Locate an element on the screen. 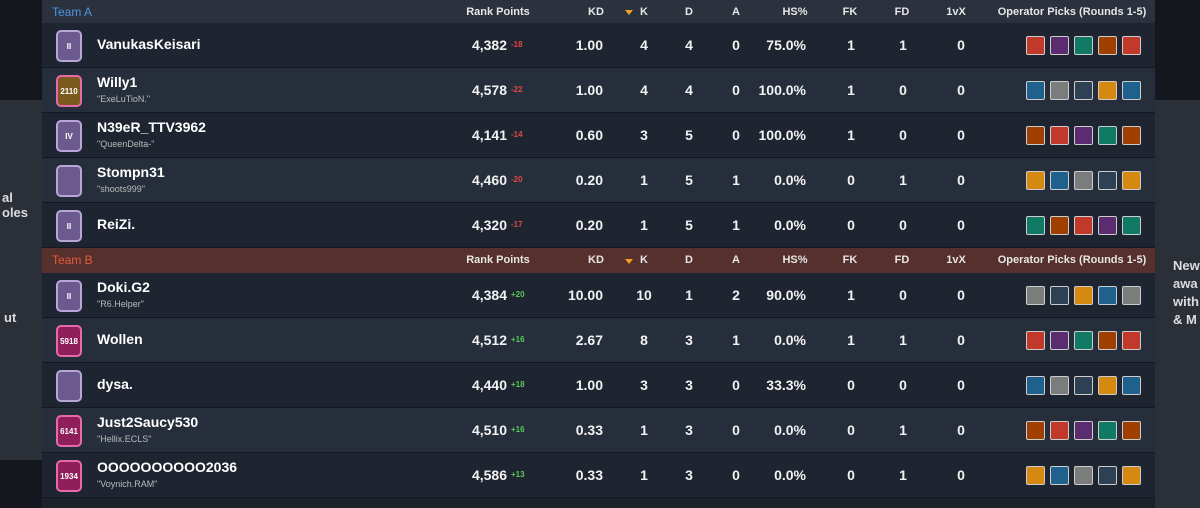 The width and height of the screenshot is (1200, 508). player-row: 5918 Wollen 4,512 +16 2.67 8 3 1 0.0% 1 1 0 is located at coordinates (598, 340).